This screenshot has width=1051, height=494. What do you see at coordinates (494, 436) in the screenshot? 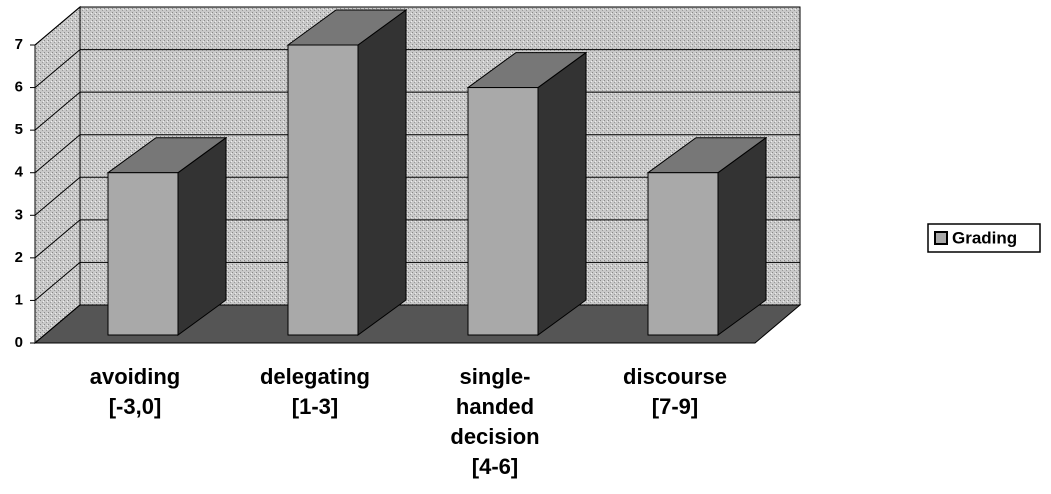
I see `x-tick-label: decision` at bounding box center [494, 436].